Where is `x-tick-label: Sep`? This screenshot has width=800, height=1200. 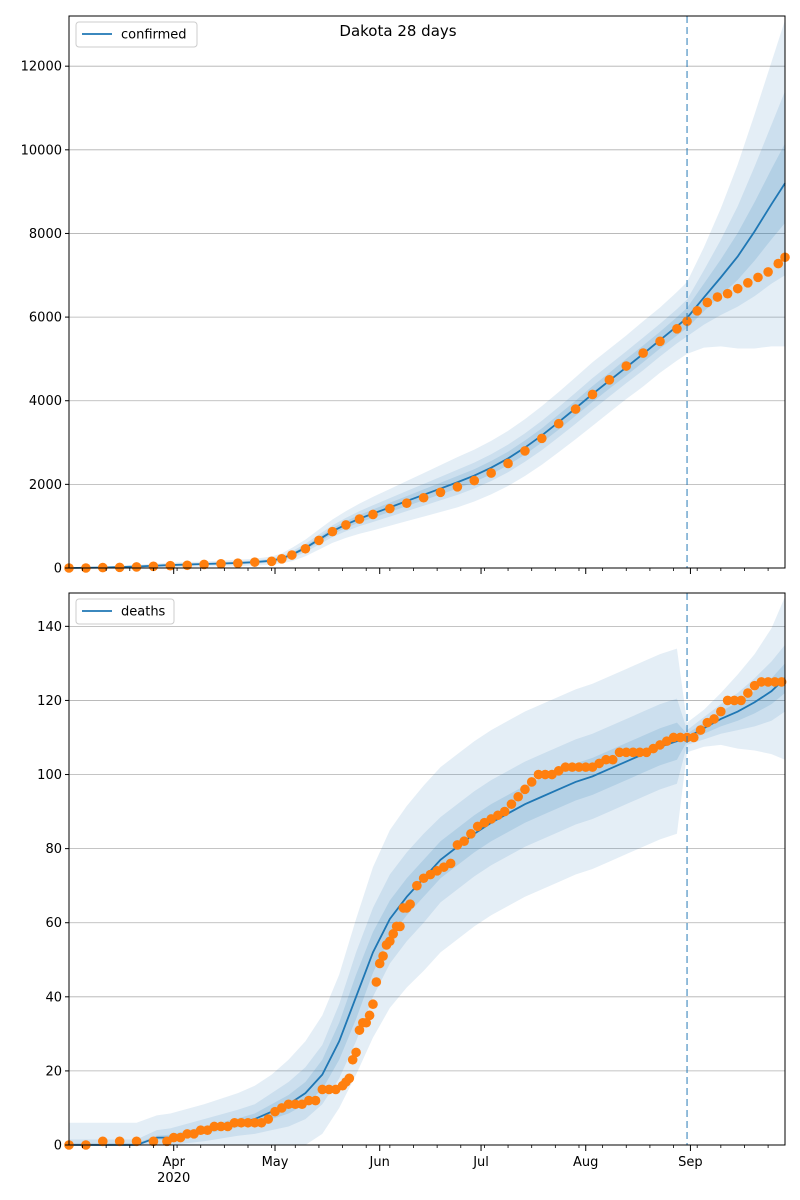
x-tick-label: Sep is located at coordinates (690, 1162).